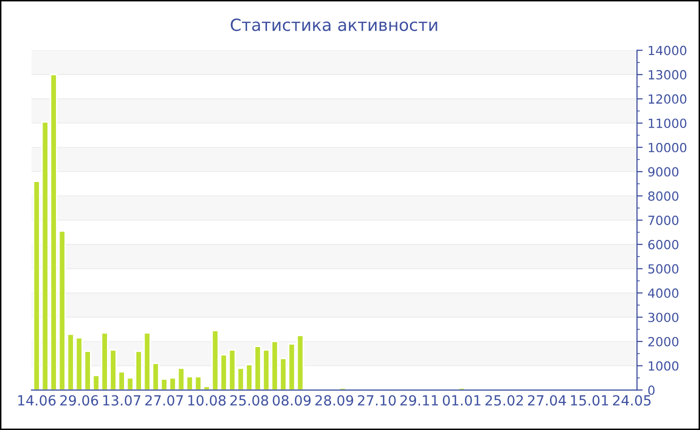 The height and width of the screenshot is (430, 700). Describe the element at coordinates (663, 196) in the screenshot. I see `y-tick-label: 8000` at that location.